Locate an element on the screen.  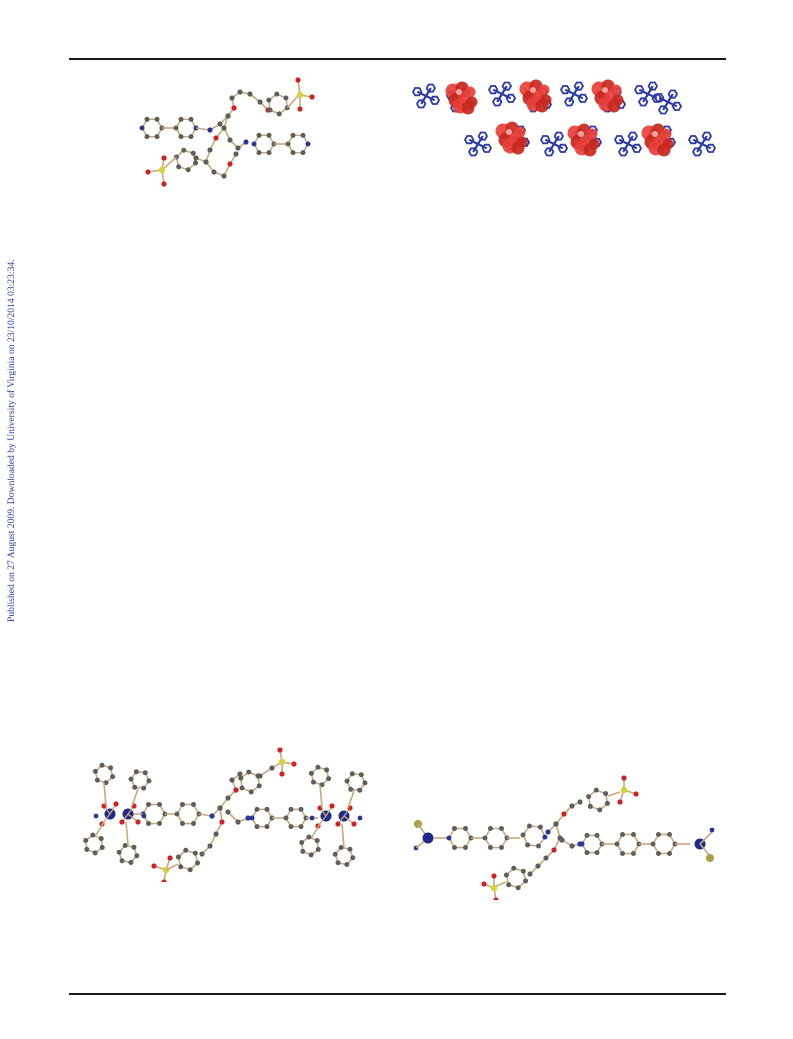
spacefill-atom is located at coordinates (542, 106).